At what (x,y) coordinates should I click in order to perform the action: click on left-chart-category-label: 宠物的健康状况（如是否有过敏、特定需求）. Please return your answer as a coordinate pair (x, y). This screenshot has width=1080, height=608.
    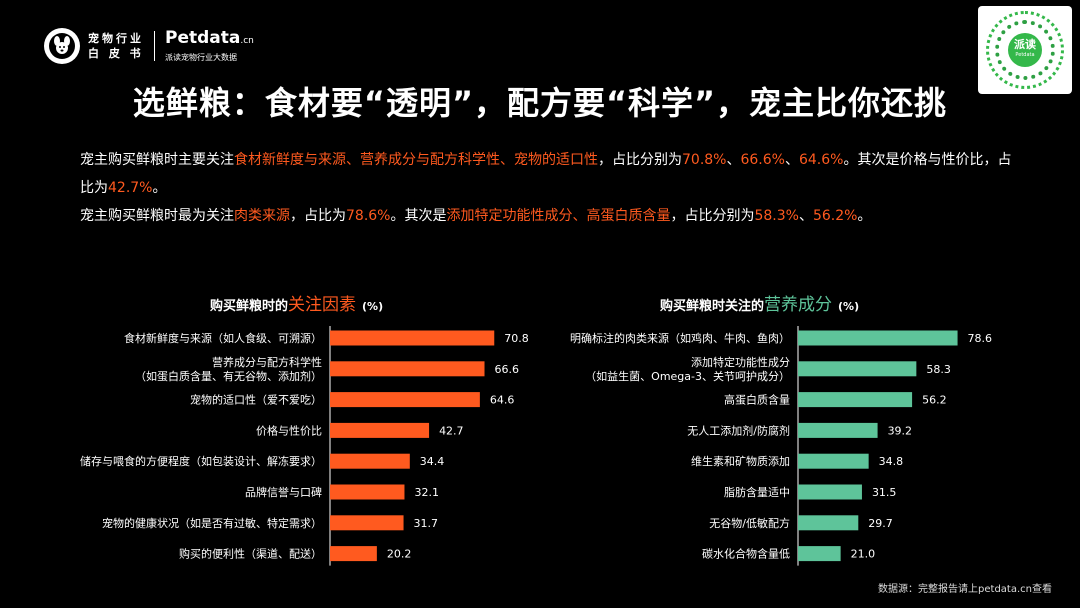
    Looking at the image, I should click on (212, 523).